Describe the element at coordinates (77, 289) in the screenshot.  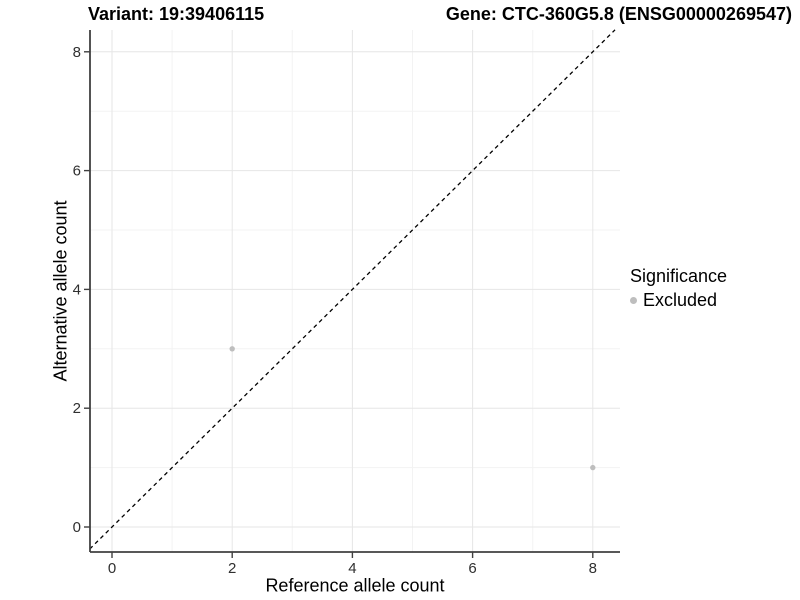
I see `y-tick-label: 4` at that location.